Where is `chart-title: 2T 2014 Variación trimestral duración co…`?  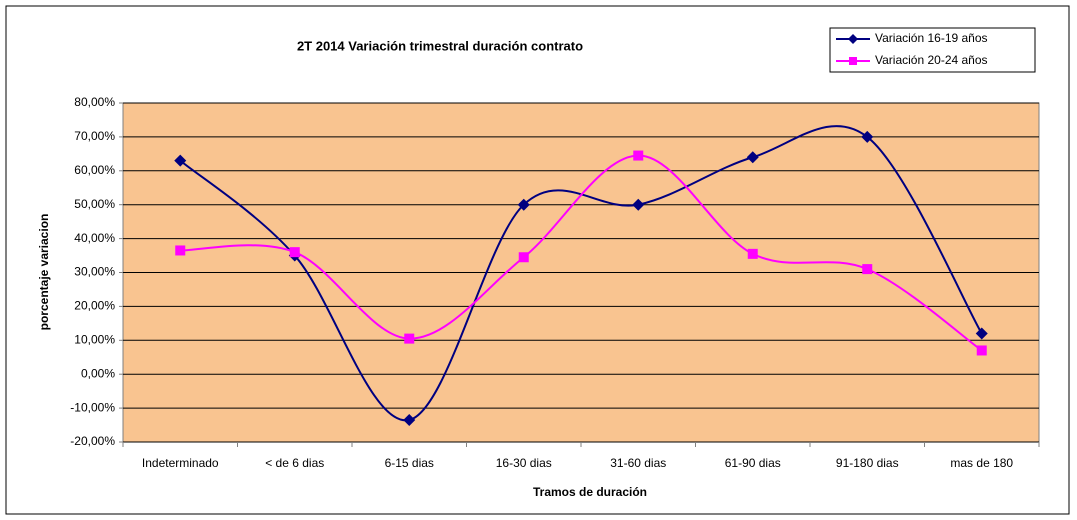
chart-title: 2T 2014 Variación trimestral duración co… is located at coordinates (440, 45).